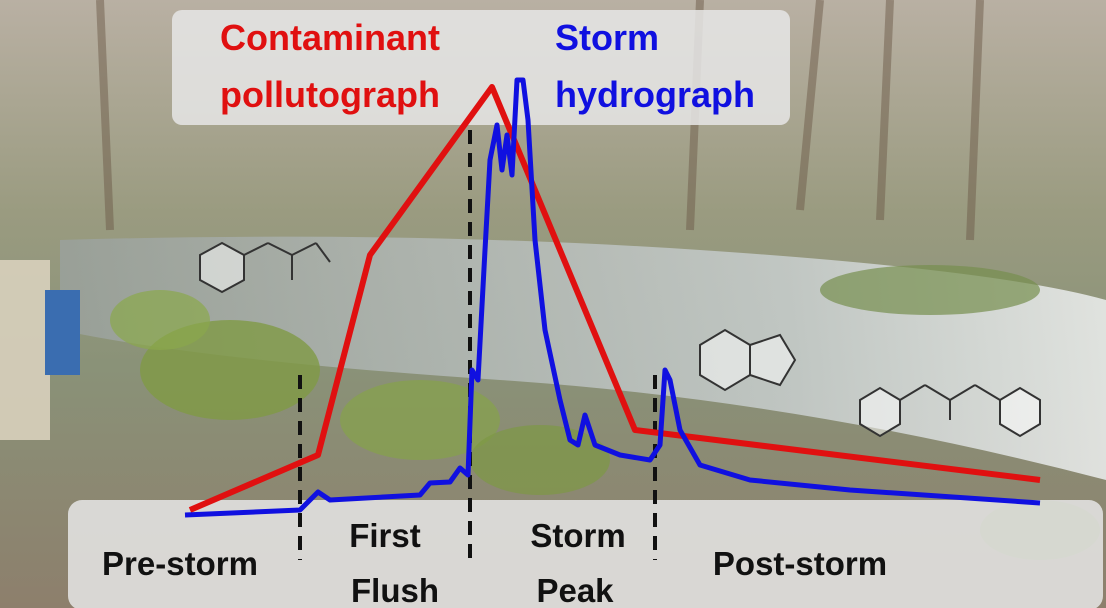 The width and height of the screenshot is (1106, 608). What do you see at coordinates (180, 563) in the screenshot?
I see `phase-label: Pre-storm` at bounding box center [180, 563].